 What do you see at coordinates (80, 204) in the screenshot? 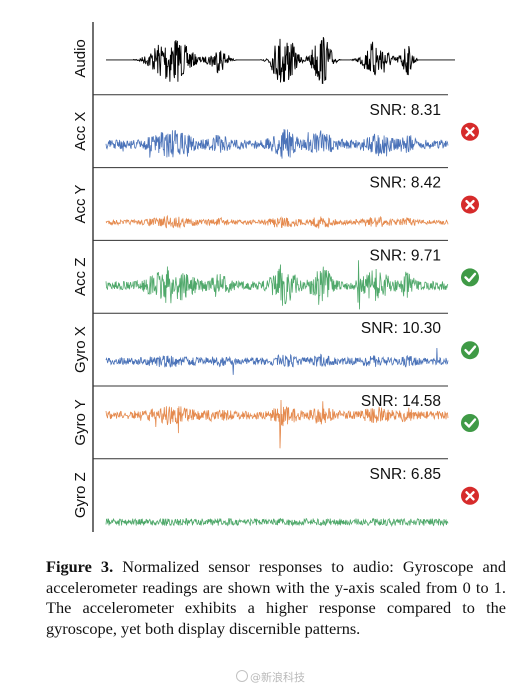
I see `panel-label: Acc Y` at bounding box center [80, 204].